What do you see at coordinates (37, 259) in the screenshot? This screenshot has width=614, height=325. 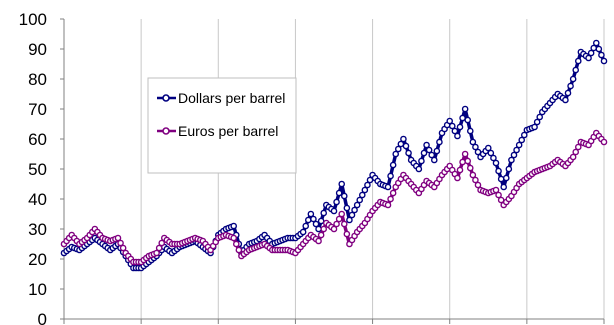 I see `y-tick-label-20: 20` at bounding box center [37, 259].